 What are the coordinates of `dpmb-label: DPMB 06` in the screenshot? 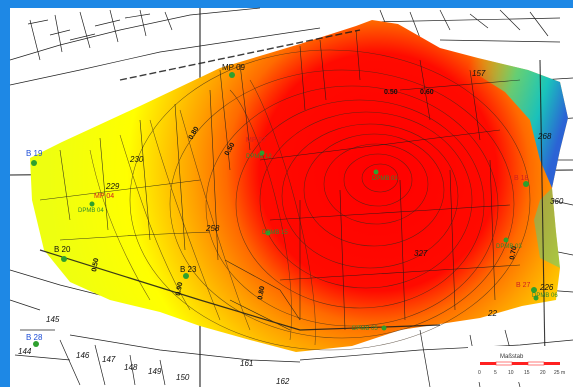 It's located at (545, 296).